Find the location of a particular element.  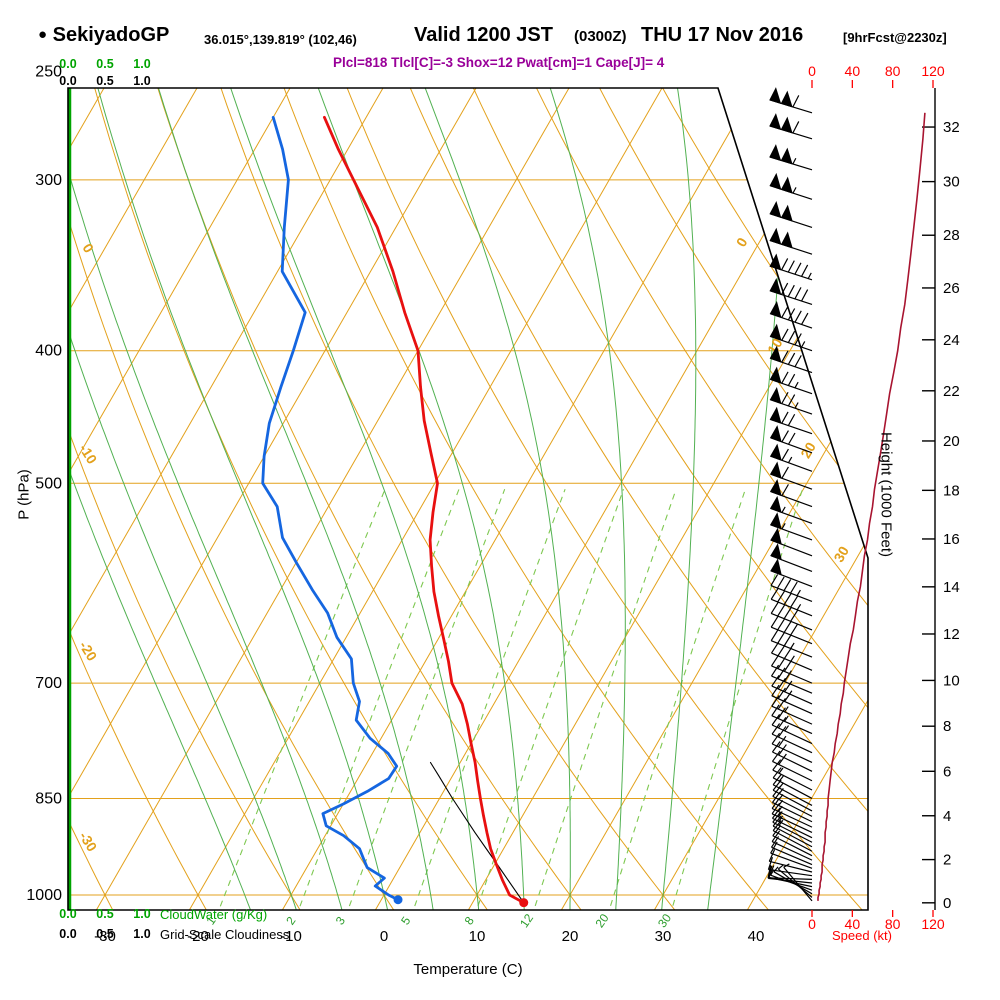

cloudiness-scale-top: 0.0 0.5 1.0 is located at coordinates (105, 81).